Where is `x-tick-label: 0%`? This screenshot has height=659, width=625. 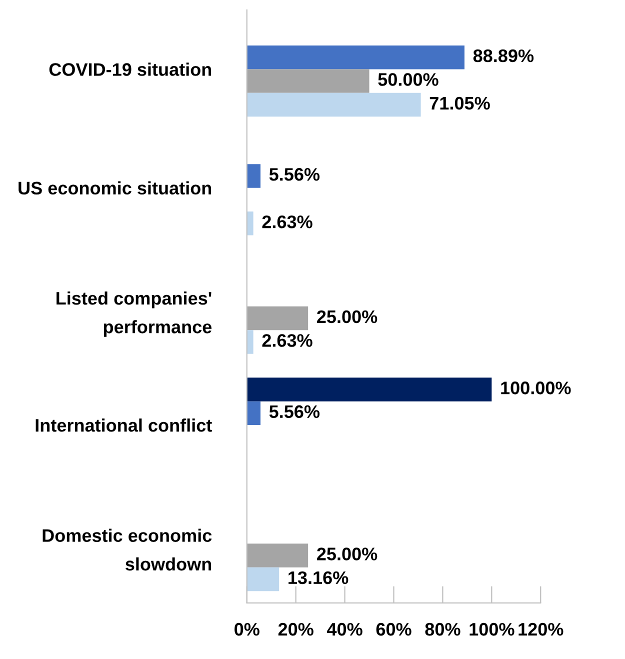 x-tick-label: 0% is located at coordinates (247, 629).